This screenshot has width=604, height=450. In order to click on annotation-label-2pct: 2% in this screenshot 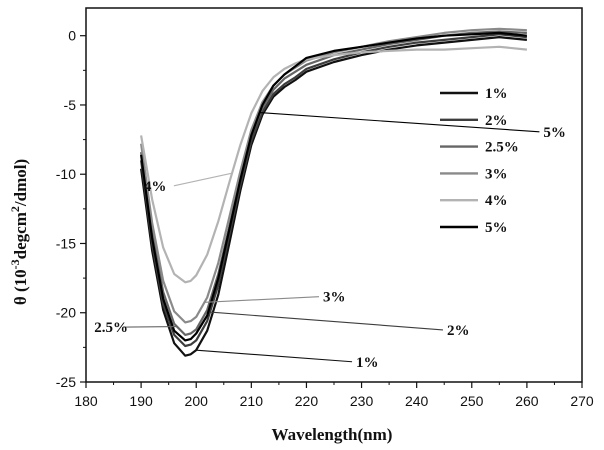, I will do `click(458, 331)`.